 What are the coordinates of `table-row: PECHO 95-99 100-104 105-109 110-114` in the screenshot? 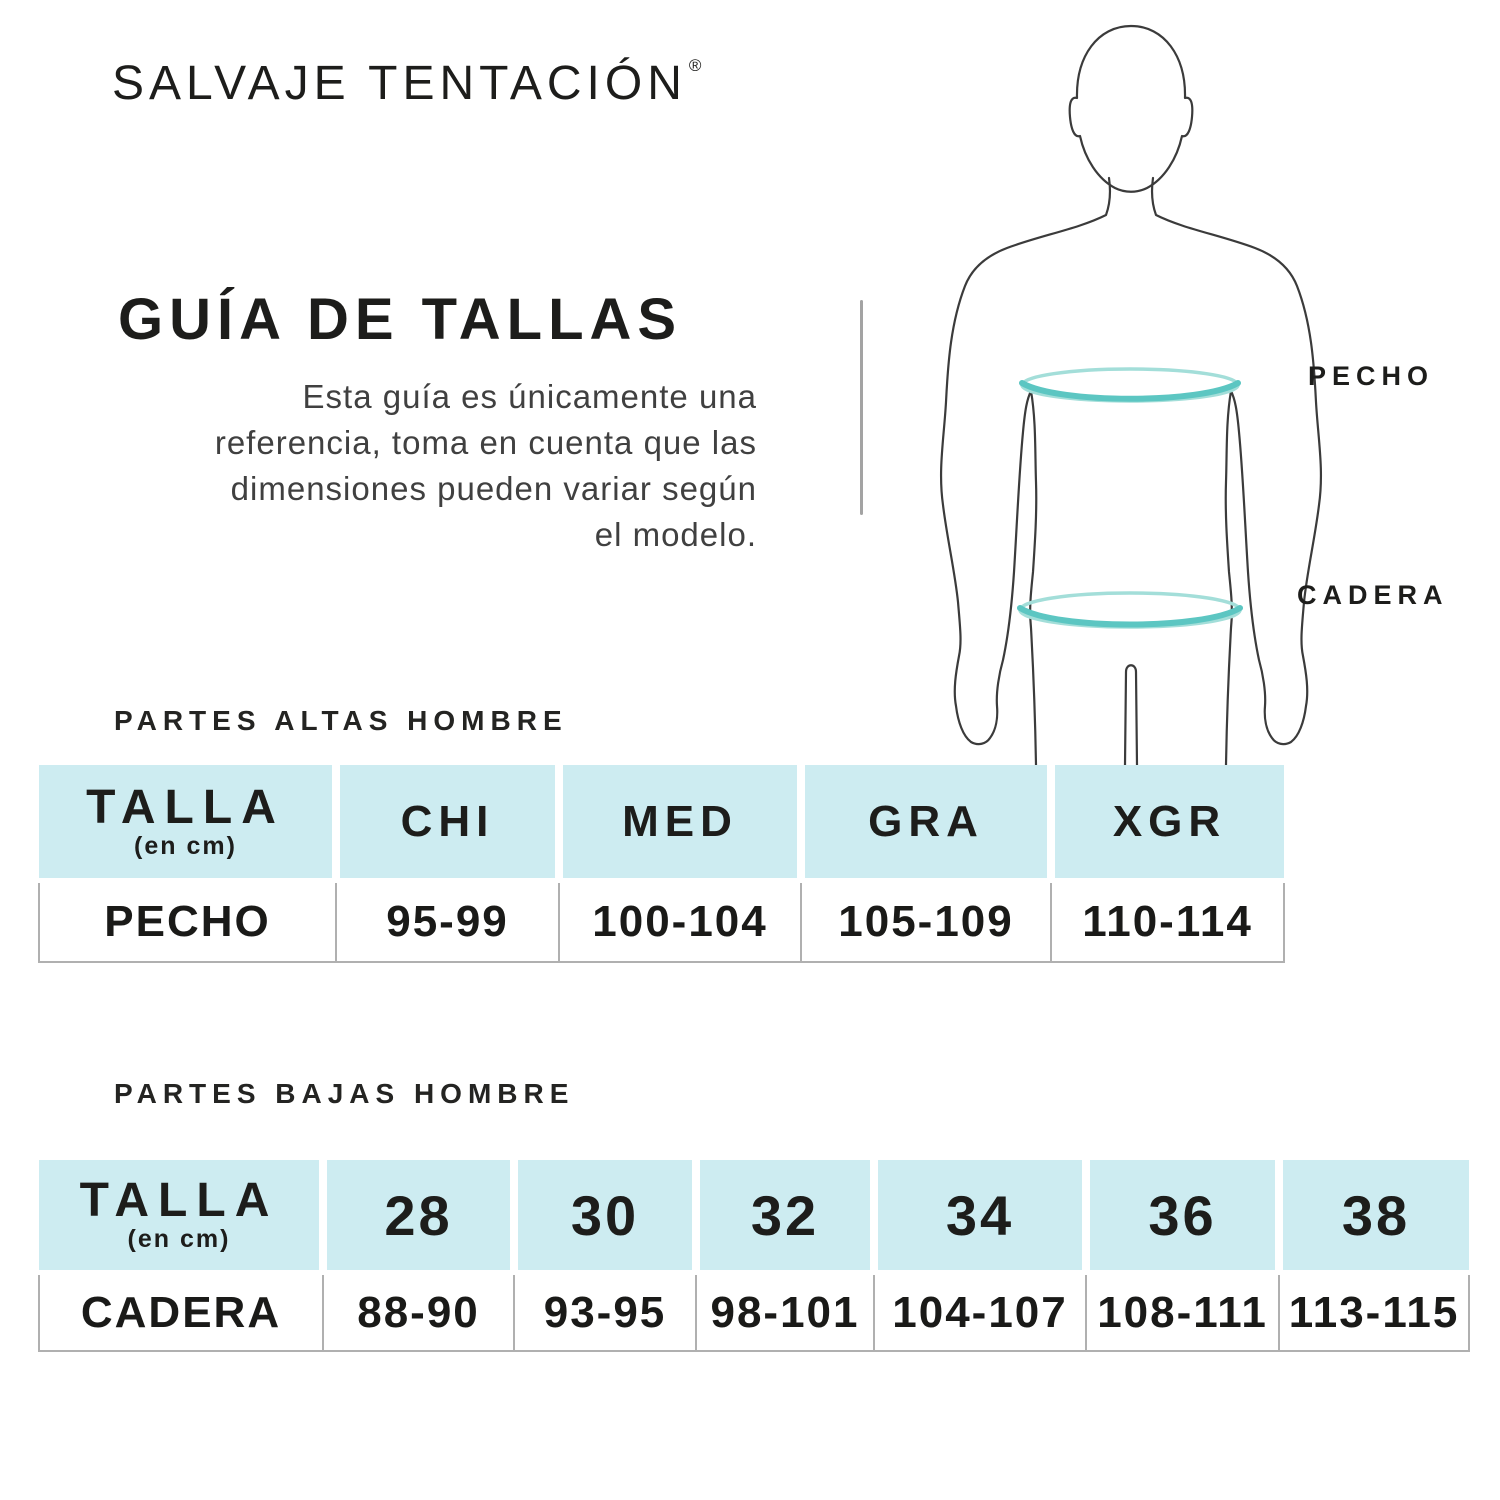 It's located at (661, 921).